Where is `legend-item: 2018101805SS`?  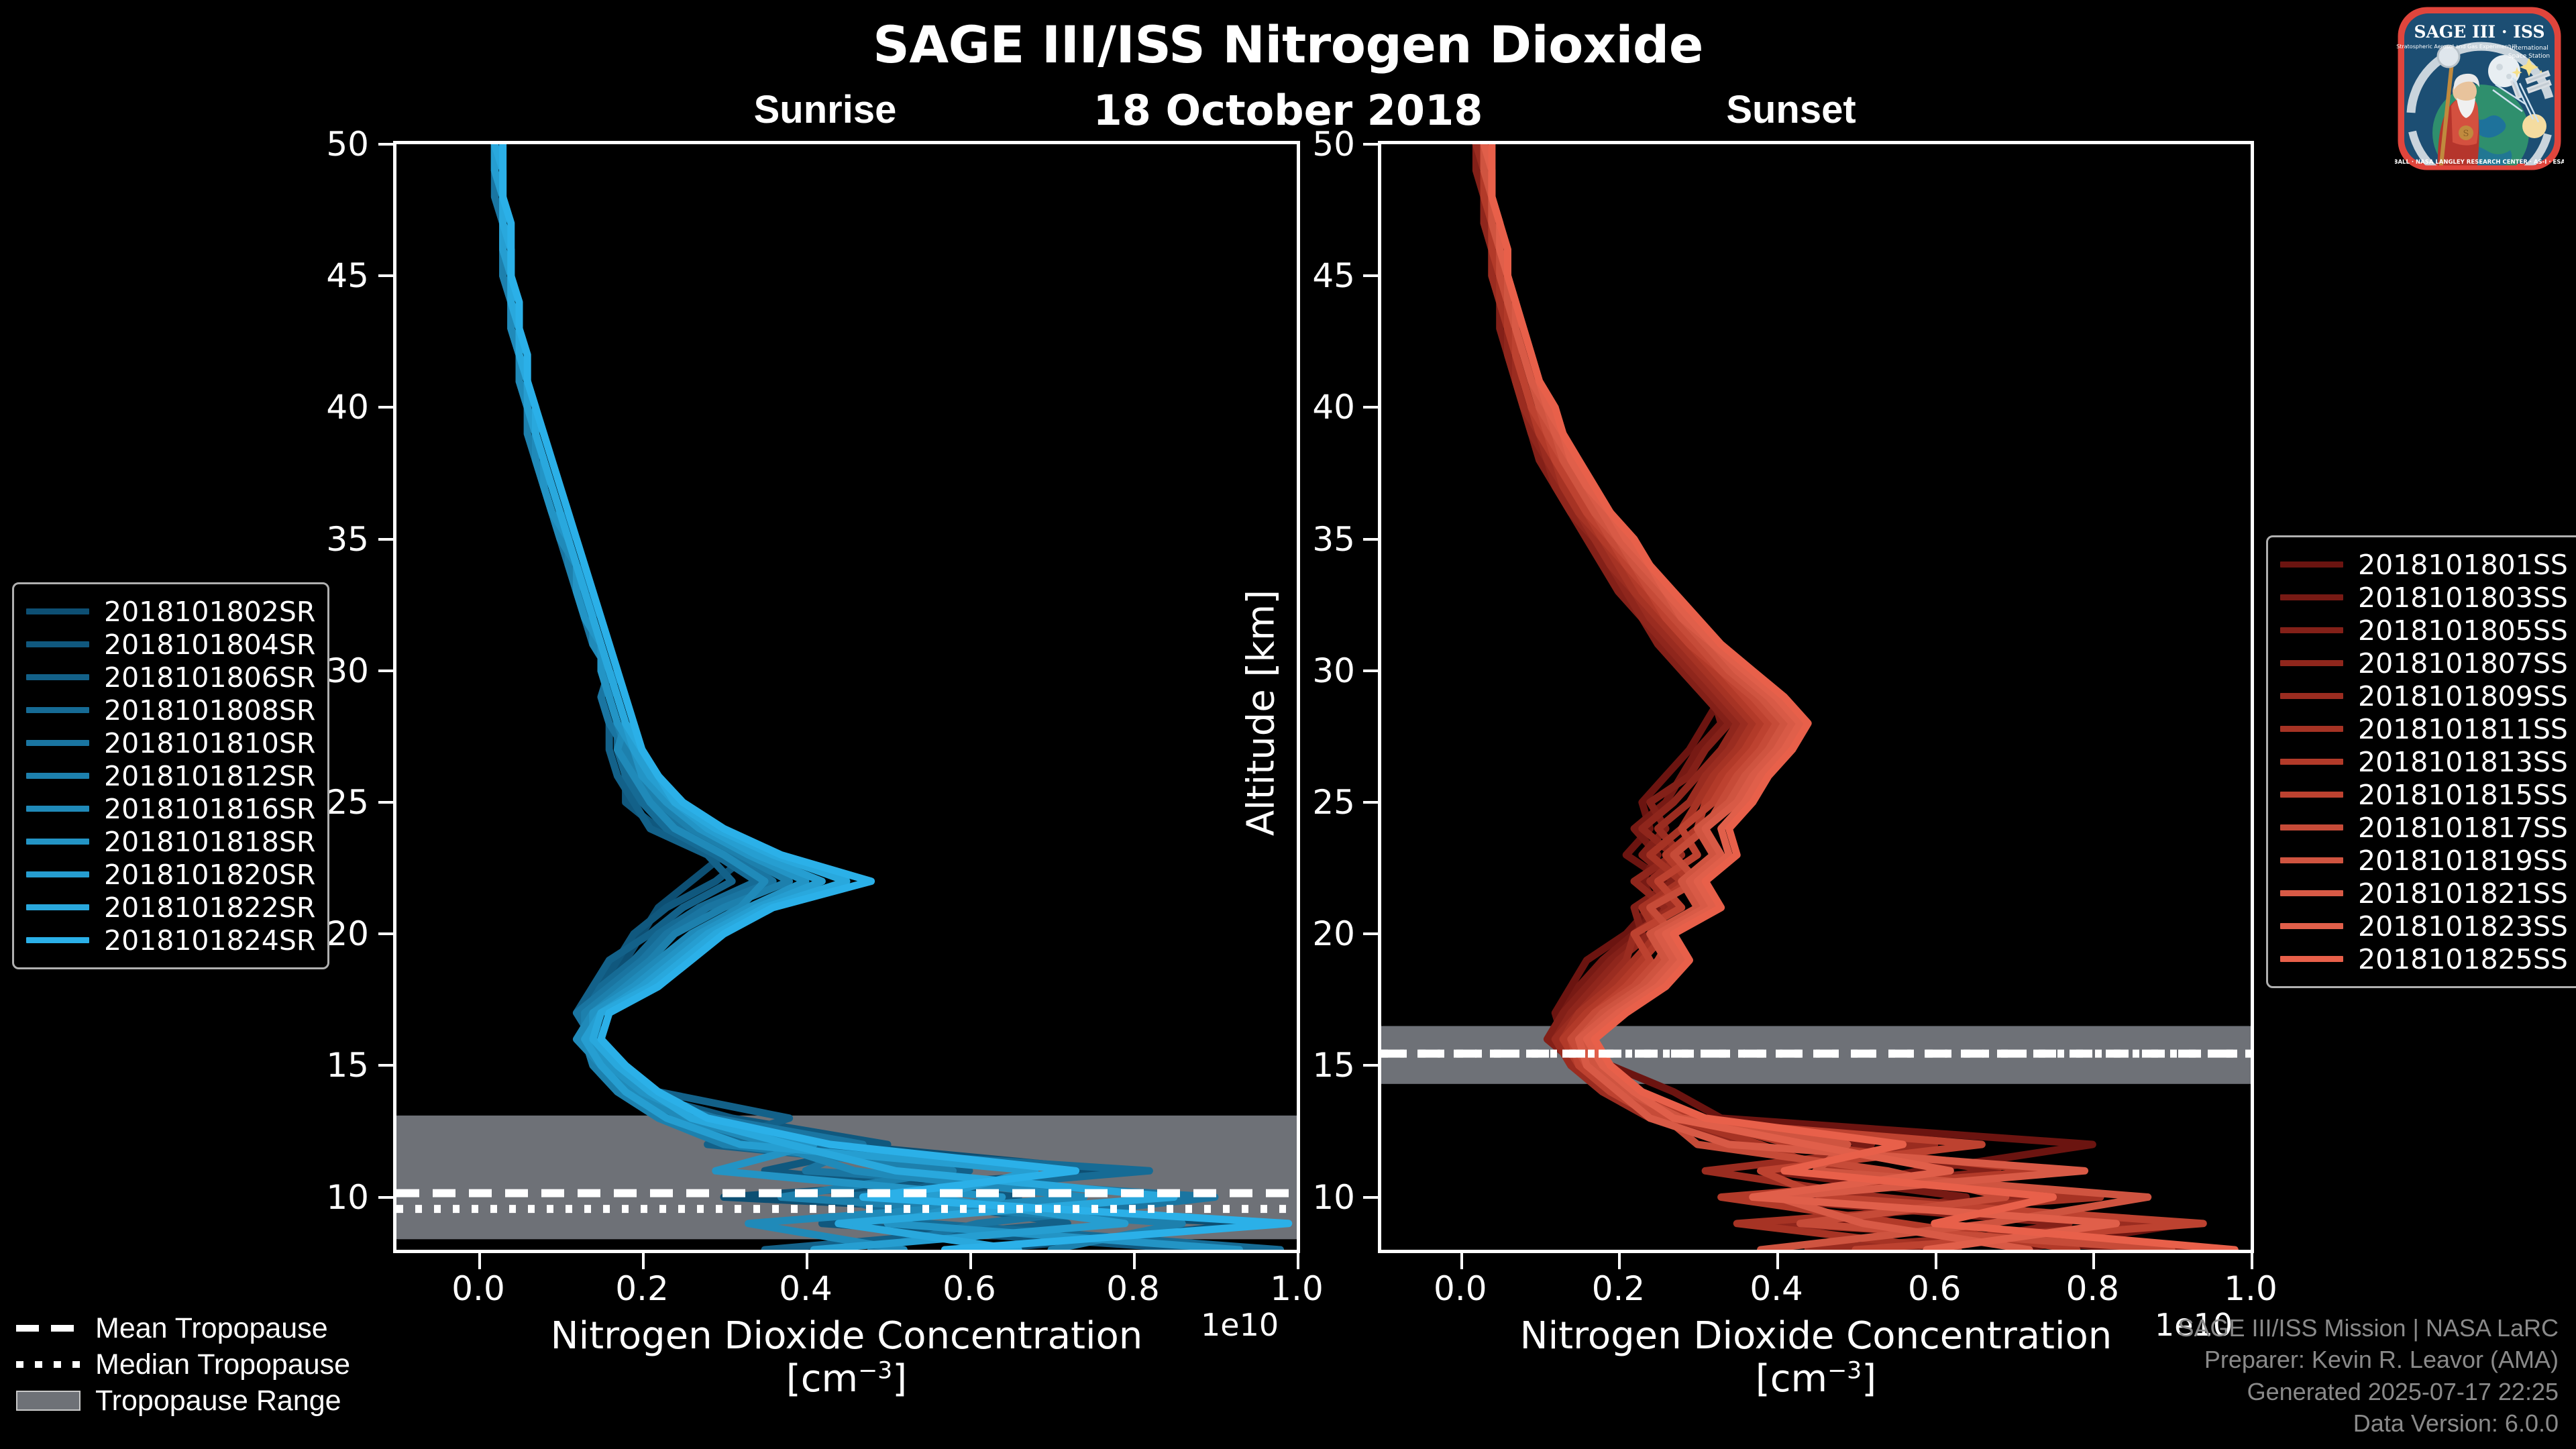
legend-item: 2018101805SS is located at coordinates (2424, 630).